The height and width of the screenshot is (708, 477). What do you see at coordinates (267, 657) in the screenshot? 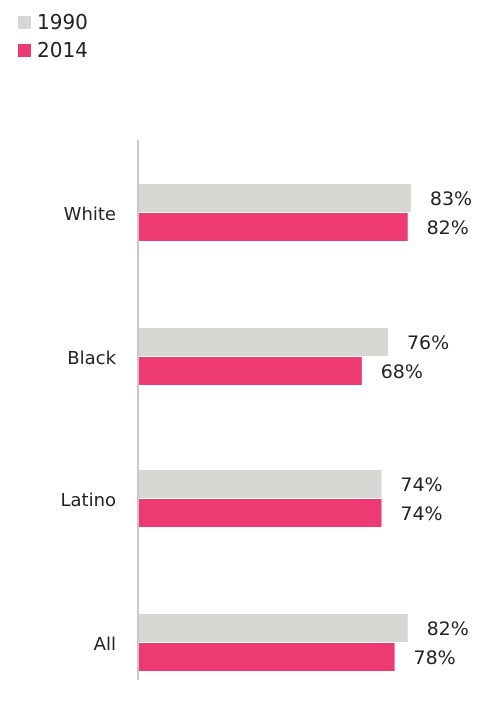
I see `bar-all-2014` at bounding box center [267, 657].